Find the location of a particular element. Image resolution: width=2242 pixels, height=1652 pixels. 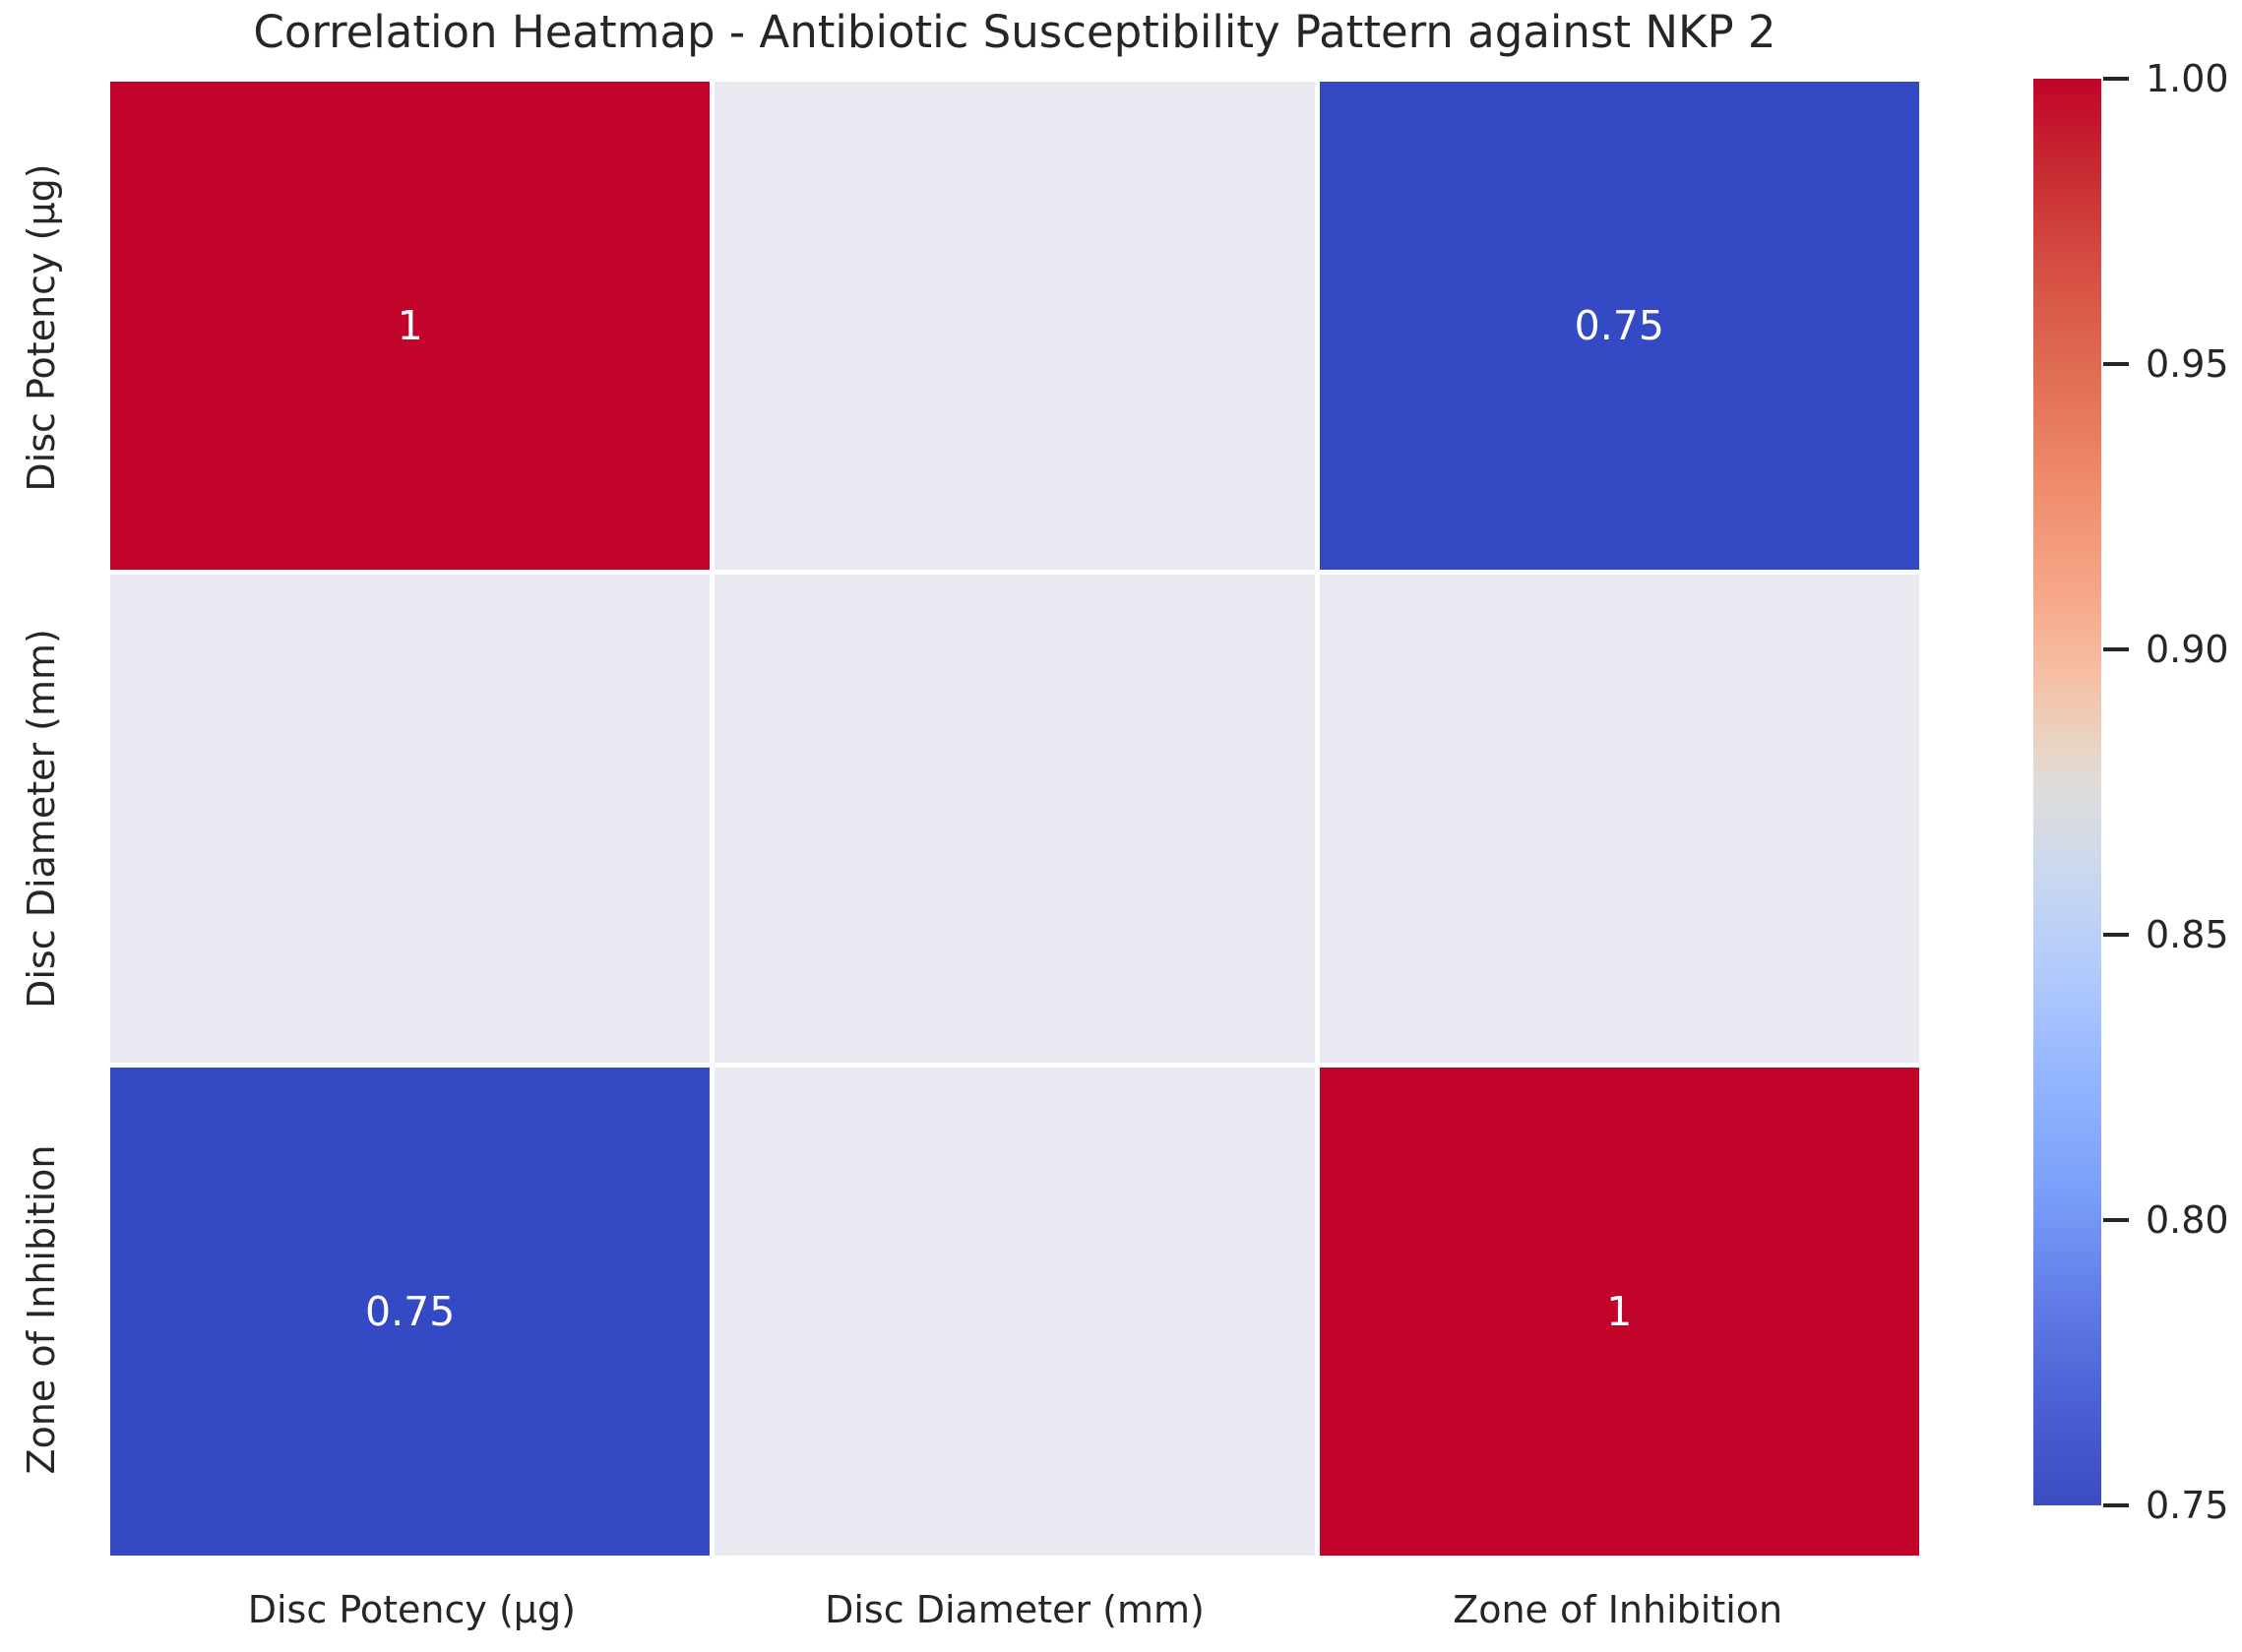

heatmap-cell-r0-c2: 0.75 is located at coordinates (1619, 326).